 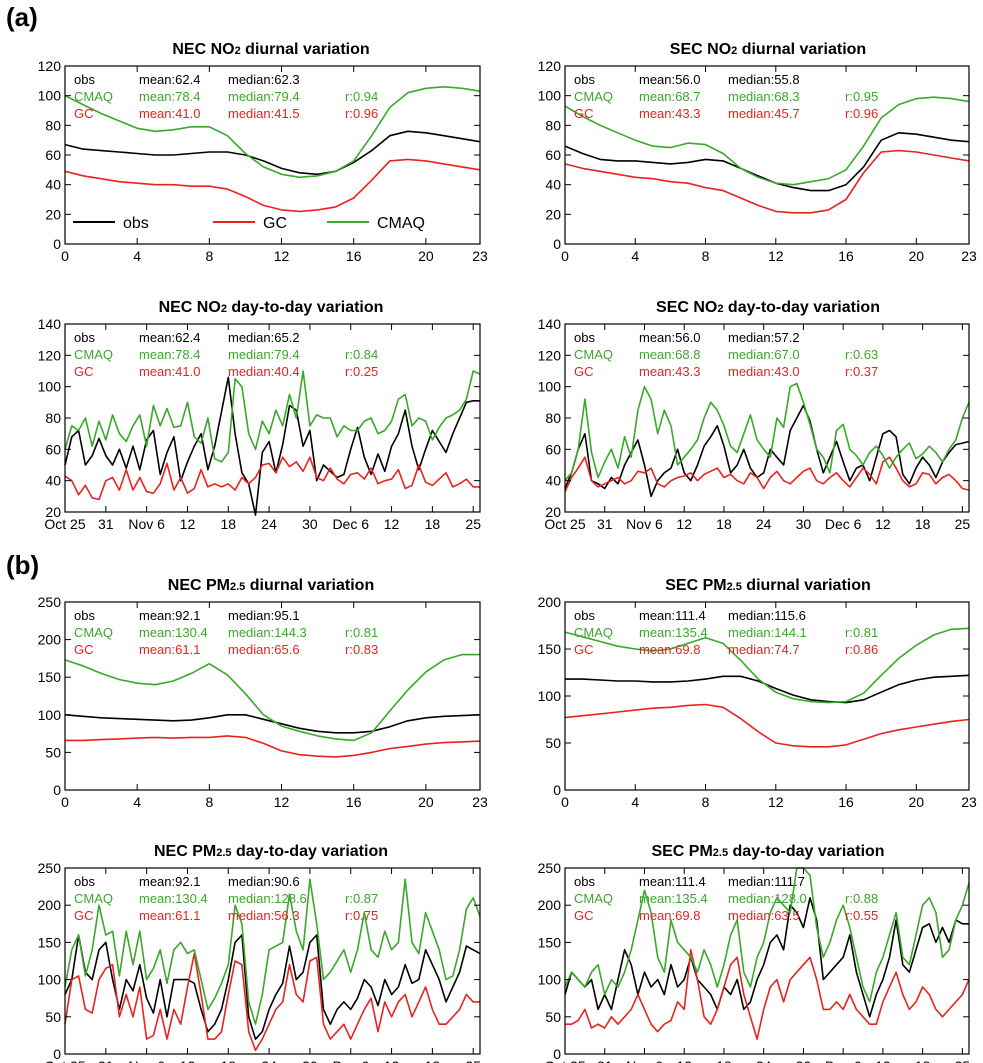 What do you see at coordinates (269, 524) in the screenshot?
I see `x-tick-label: 24` at bounding box center [269, 524].